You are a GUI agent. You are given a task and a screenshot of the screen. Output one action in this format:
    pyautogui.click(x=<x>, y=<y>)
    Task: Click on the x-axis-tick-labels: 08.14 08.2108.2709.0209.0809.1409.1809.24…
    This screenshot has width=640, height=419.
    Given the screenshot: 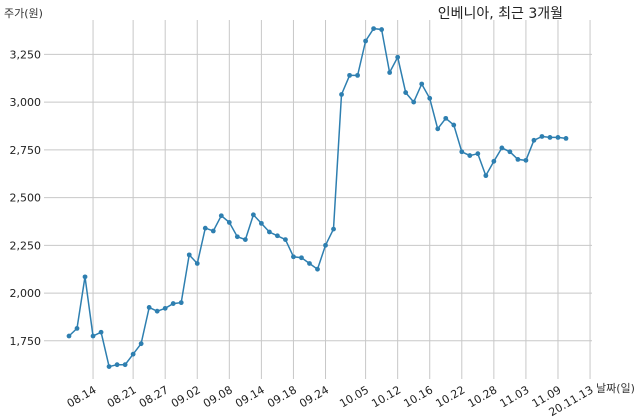 What is the action you would take?
    pyautogui.click(x=330, y=401)
    